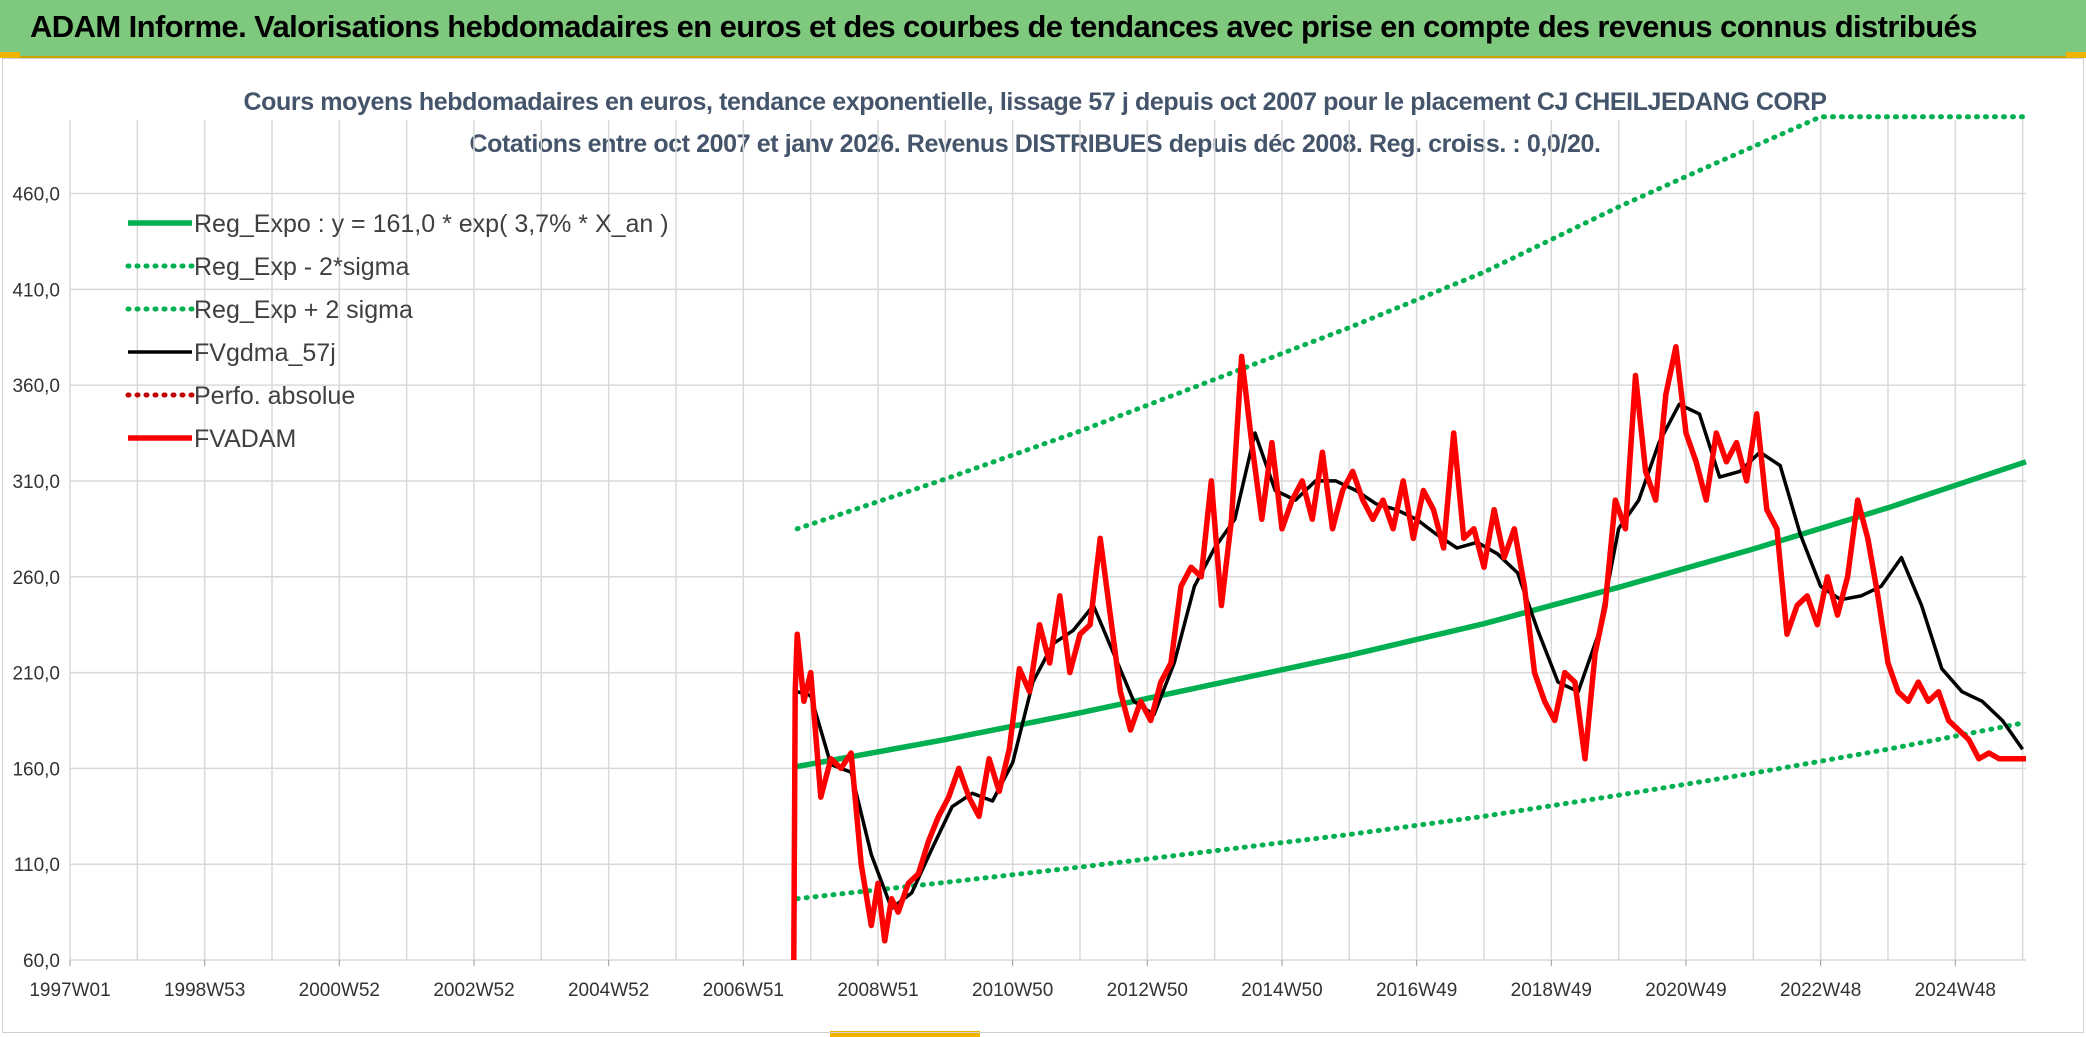  Describe the element at coordinates (1955, 990) in the screenshot. I see `x-tick-label: 2024W48` at that location.